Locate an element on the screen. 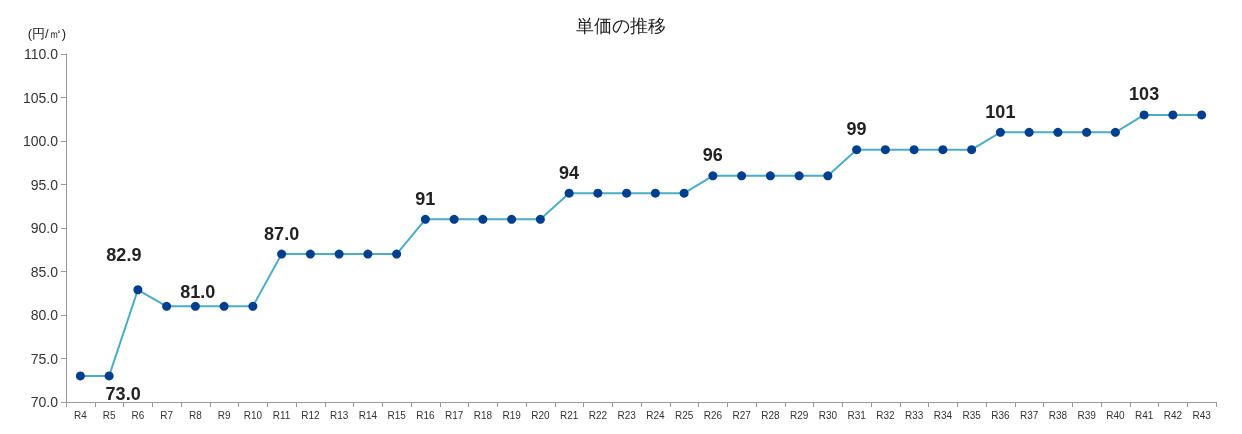  x-tick-label: R27 is located at coordinates (742, 415).